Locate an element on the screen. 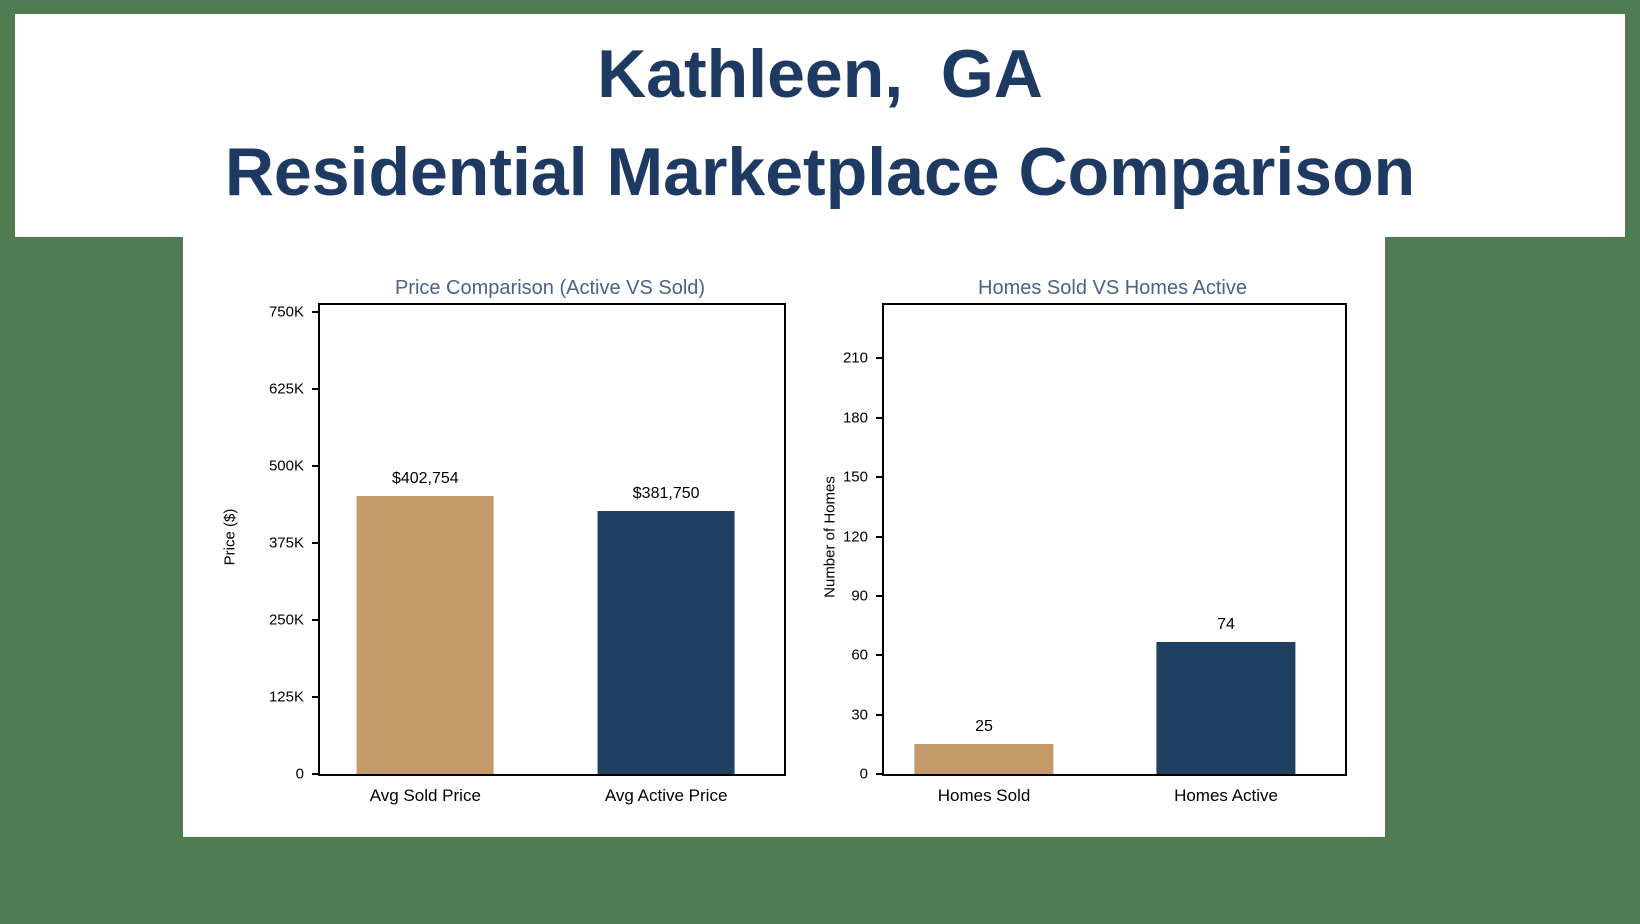  y-tick-label: 90 is located at coordinates (859, 596).